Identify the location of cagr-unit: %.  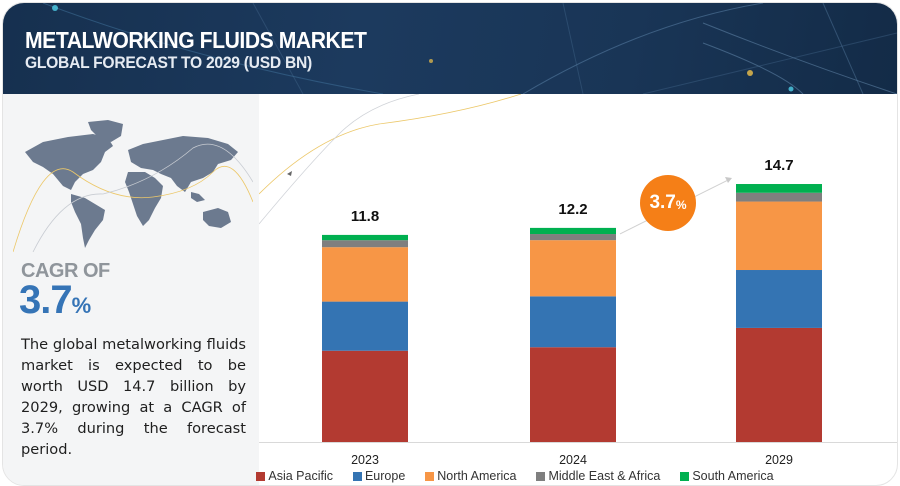
(81, 305).